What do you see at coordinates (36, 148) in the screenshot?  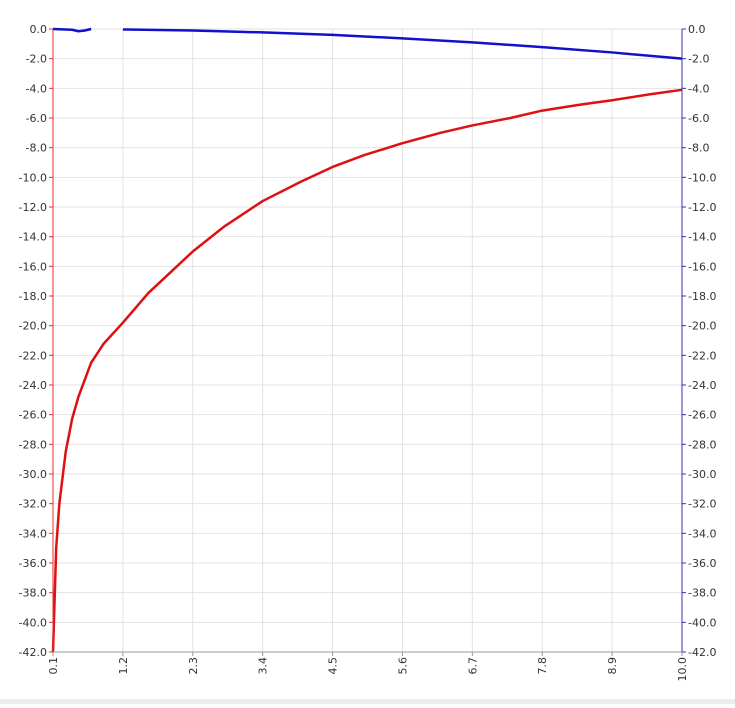 I see `y-tick-label: -8.0` at bounding box center [36, 148].